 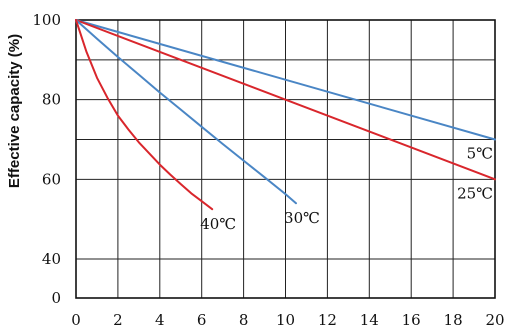 What do you see at coordinates (369, 320) in the screenshot?
I see `x-tick-label-14: 14` at bounding box center [369, 320].